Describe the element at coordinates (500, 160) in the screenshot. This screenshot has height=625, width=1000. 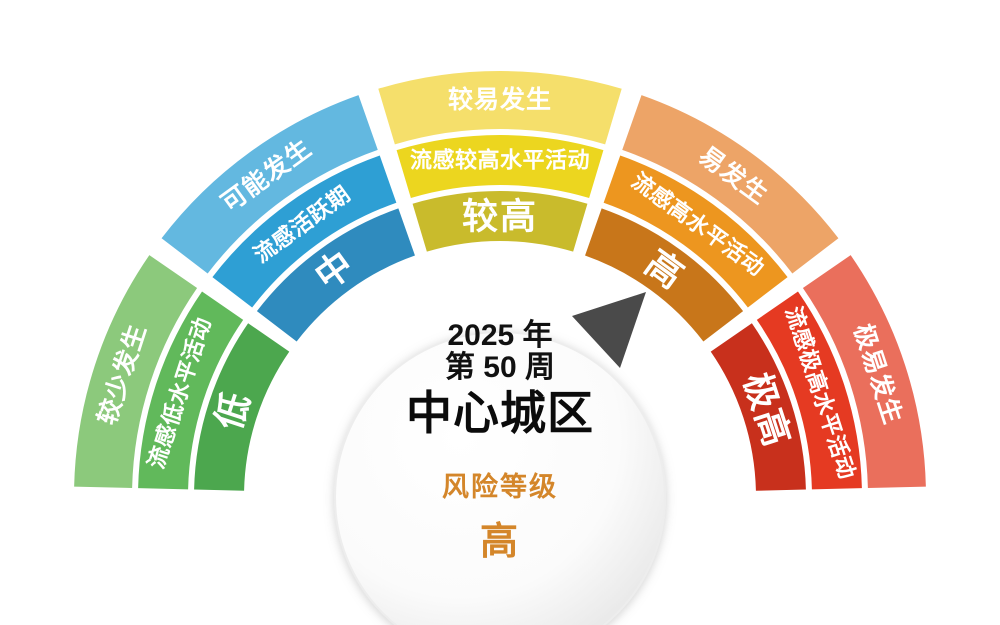
I see `band-label-较高-mid: 流感较高水平活动` at that location.